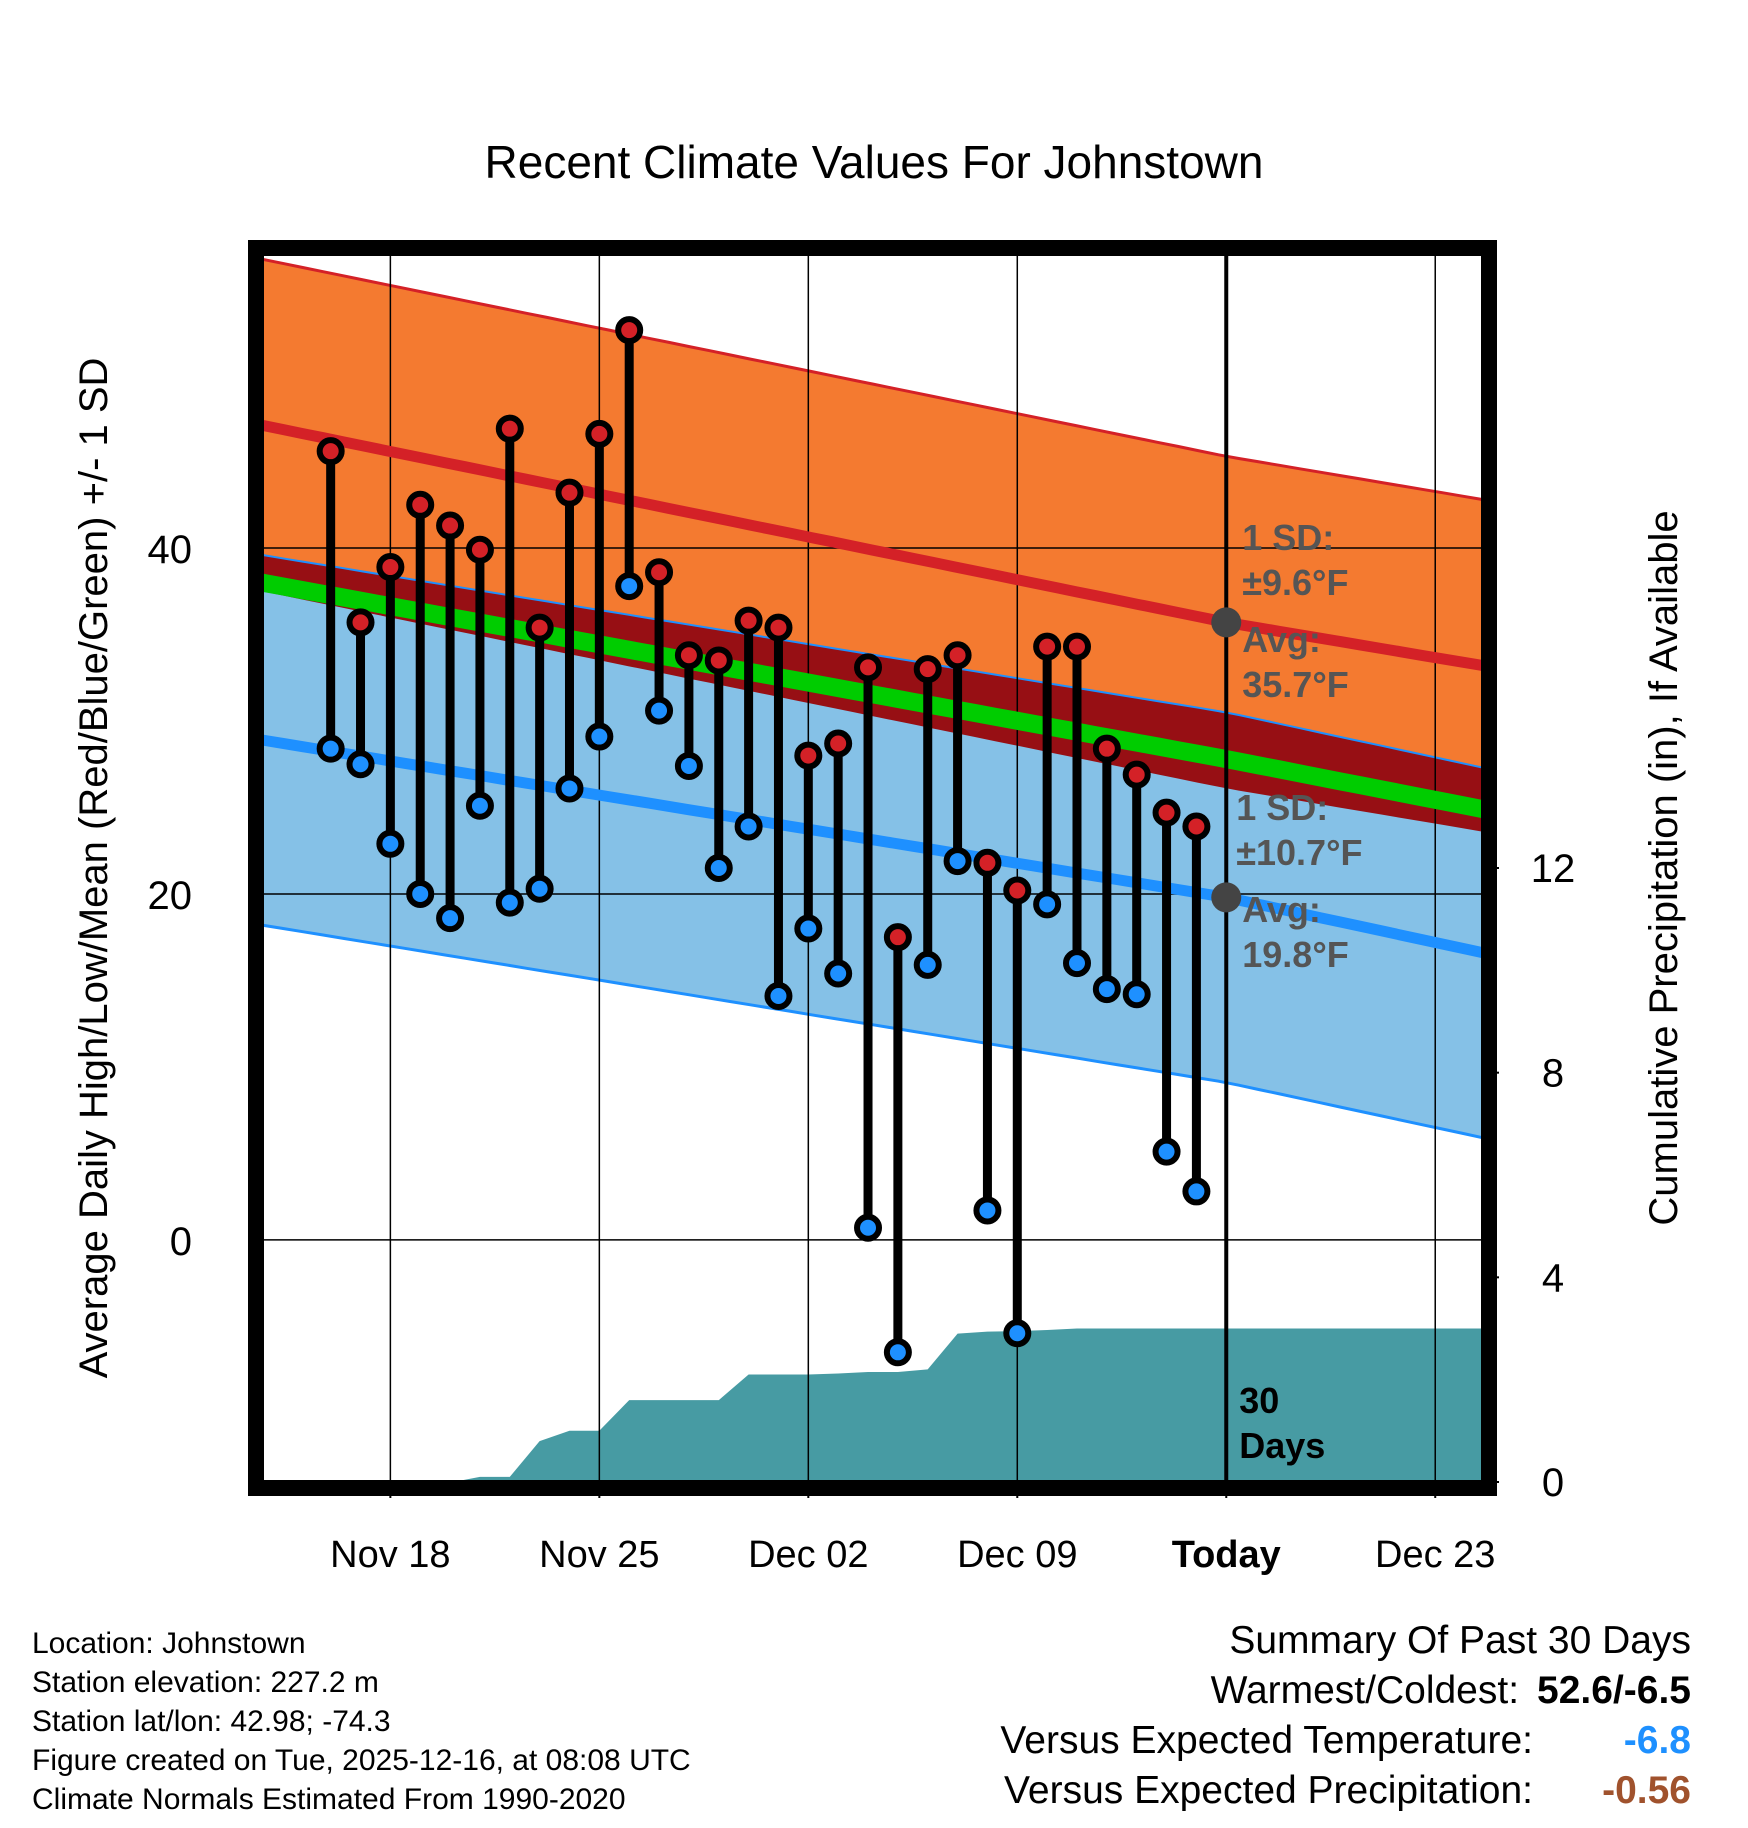 Image resolution: width=1748 pixels, height=1828 pixels. What do you see at coordinates (169, 1643) in the screenshot?
I see `location-text: Location: Johnstown` at bounding box center [169, 1643].